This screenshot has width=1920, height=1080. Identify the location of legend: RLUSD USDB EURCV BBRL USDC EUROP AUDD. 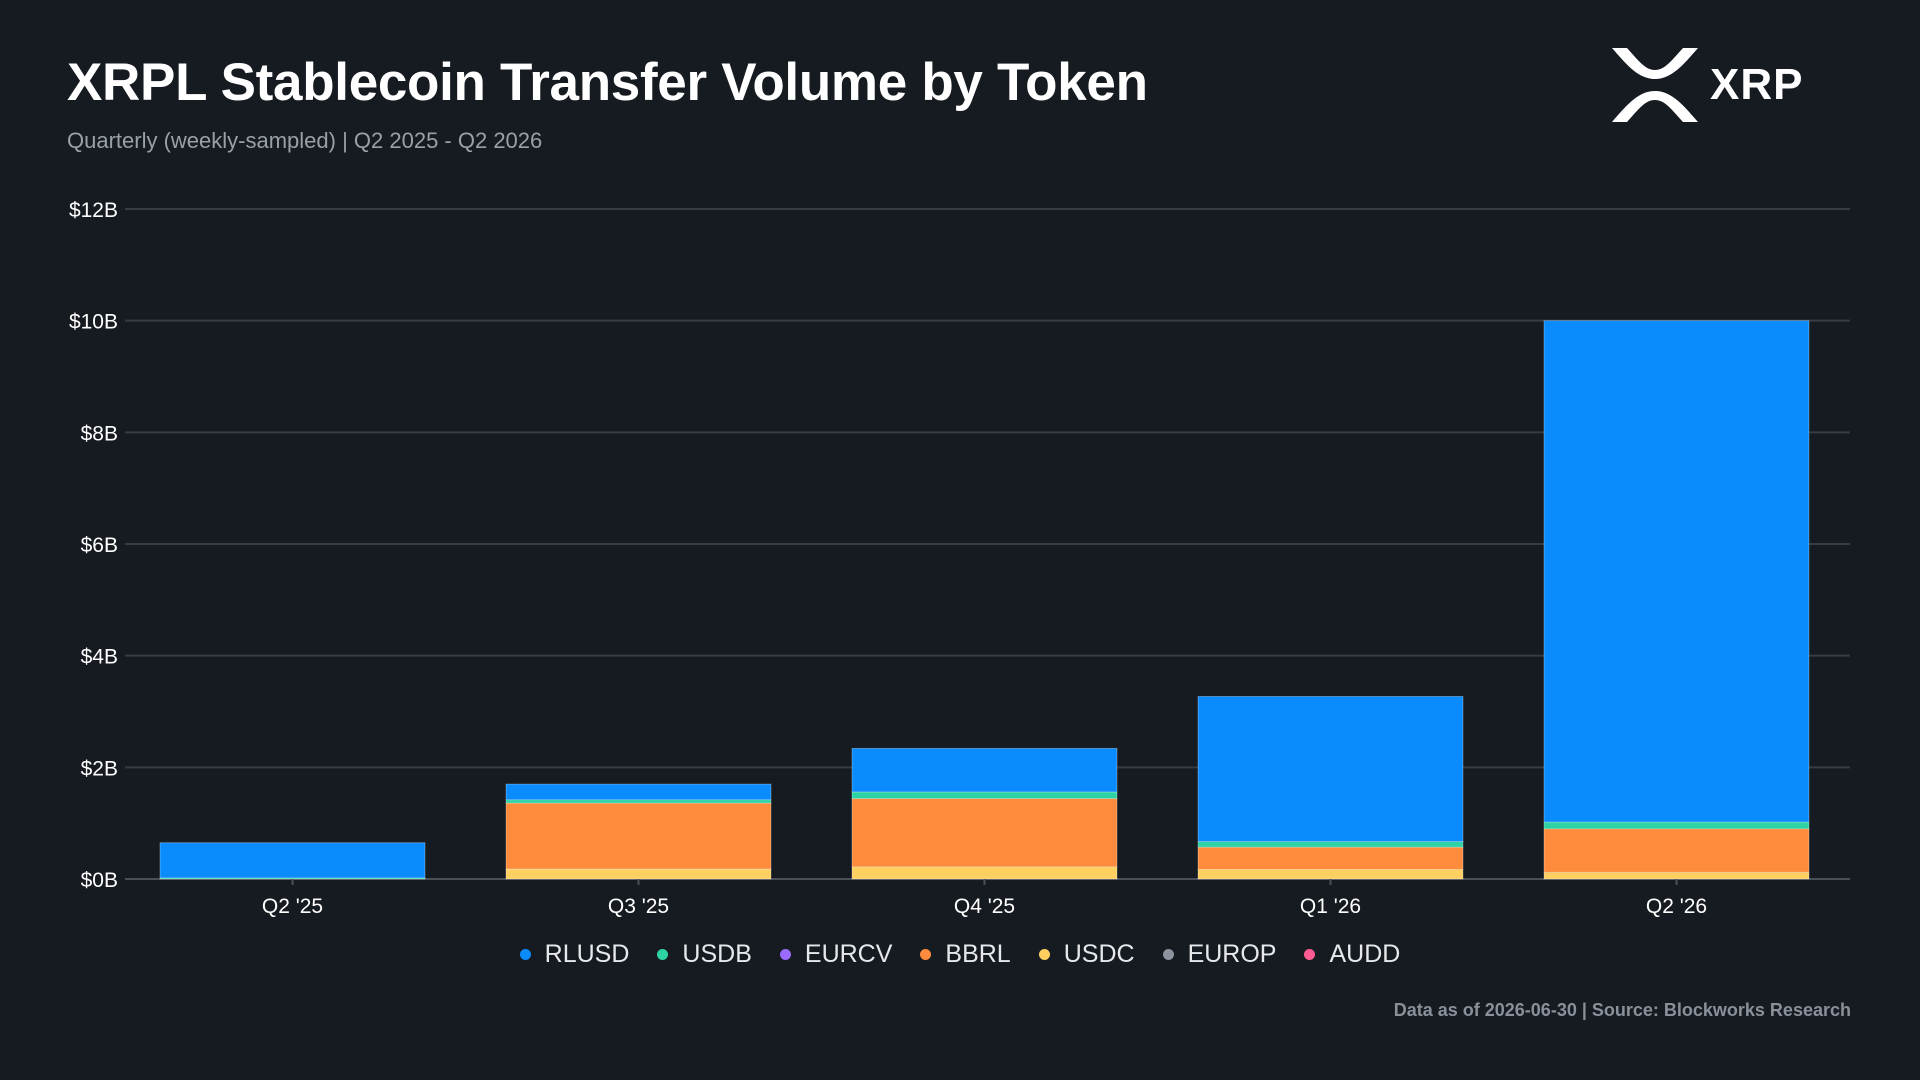
(960, 954).